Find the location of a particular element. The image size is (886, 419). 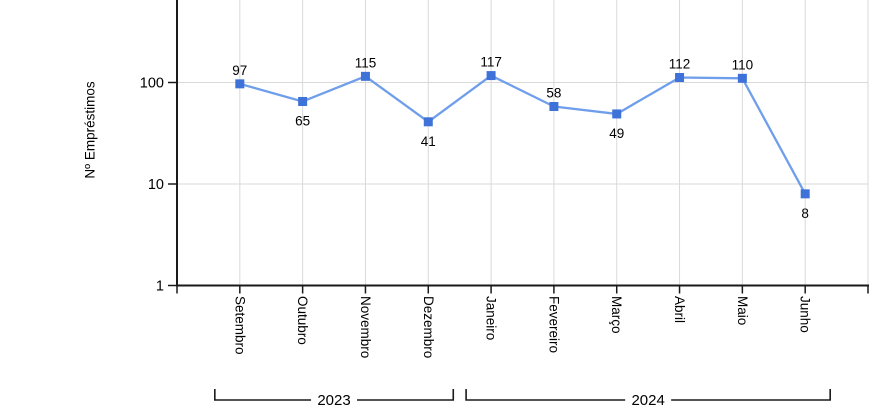

x-tick-label: Maio is located at coordinates (742, 310).